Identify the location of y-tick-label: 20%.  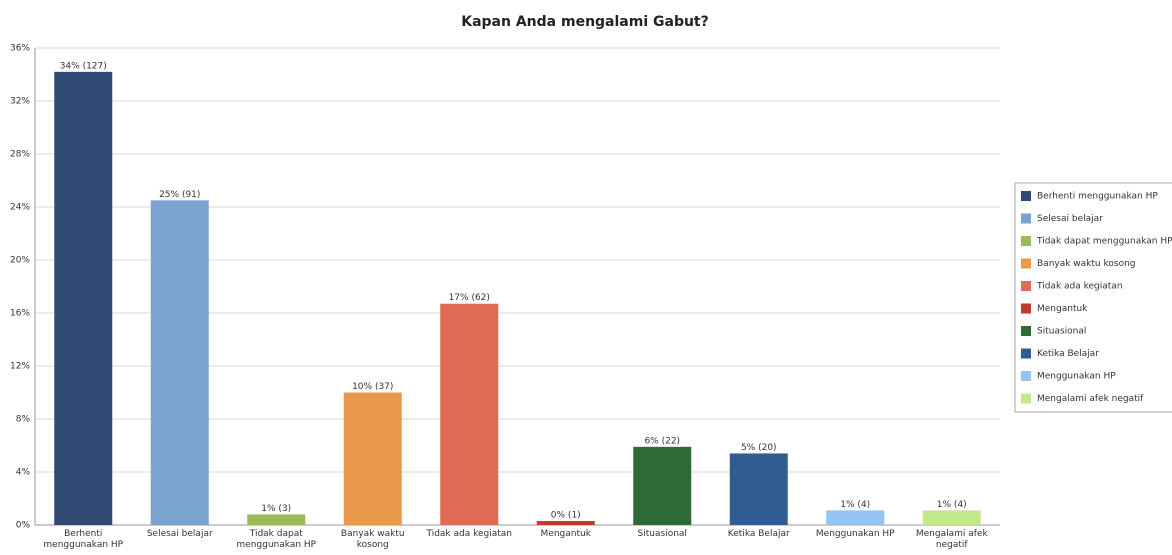
(20, 261).